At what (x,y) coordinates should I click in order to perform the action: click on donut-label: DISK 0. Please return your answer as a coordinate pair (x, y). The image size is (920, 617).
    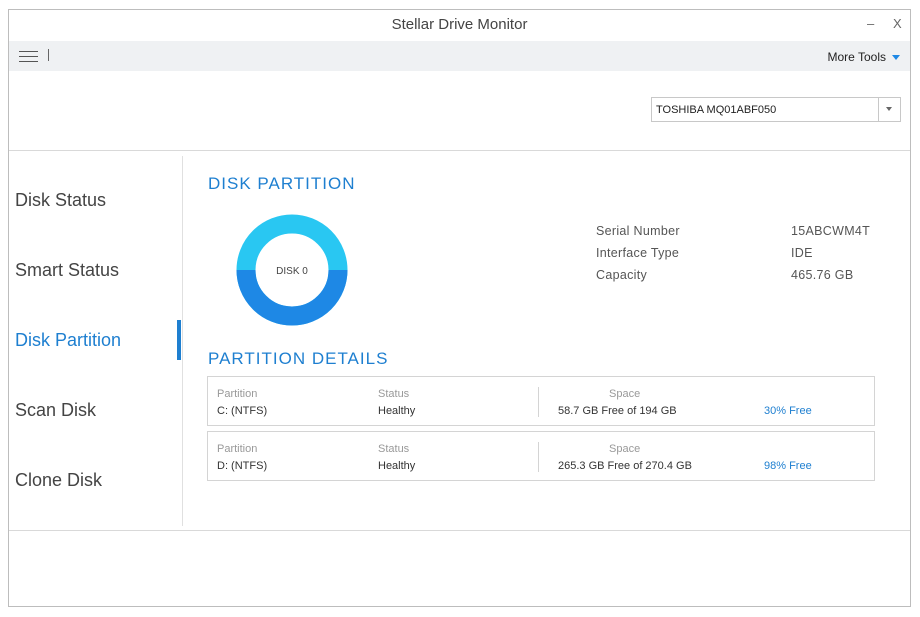
    Looking at the image, I should click on (292, 271).